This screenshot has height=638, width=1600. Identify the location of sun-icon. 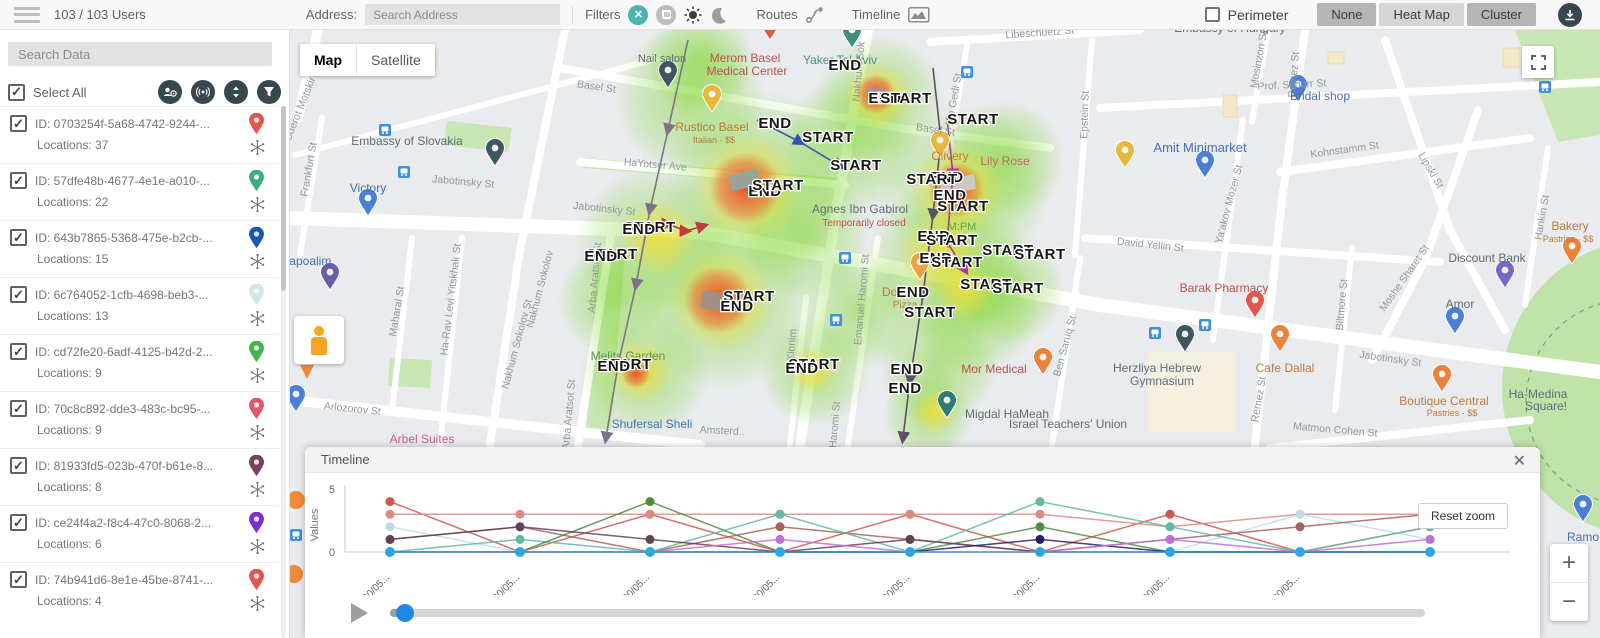
(693, 15).